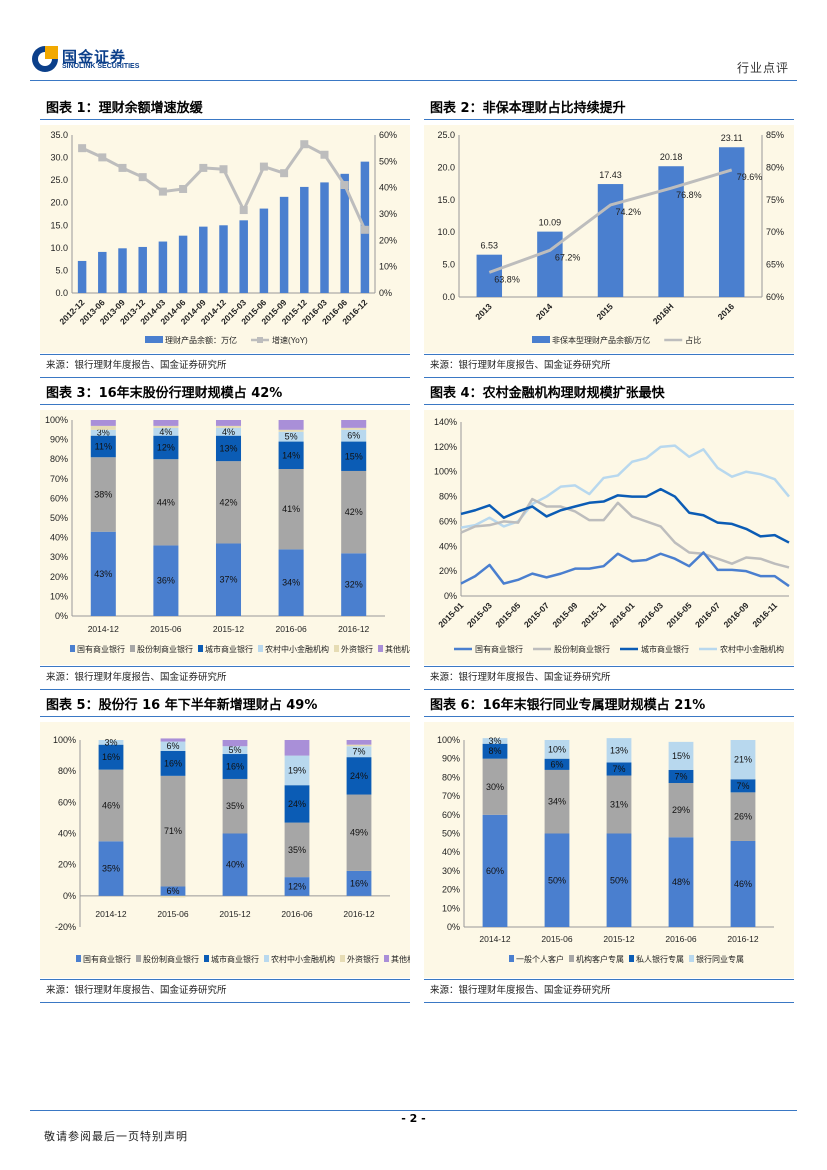 The width and height of the screenshot is (827, 1170). Describe the element at coordinates (445, 472) in the screenshot. I see `y-tick-label: 100%` at that location.